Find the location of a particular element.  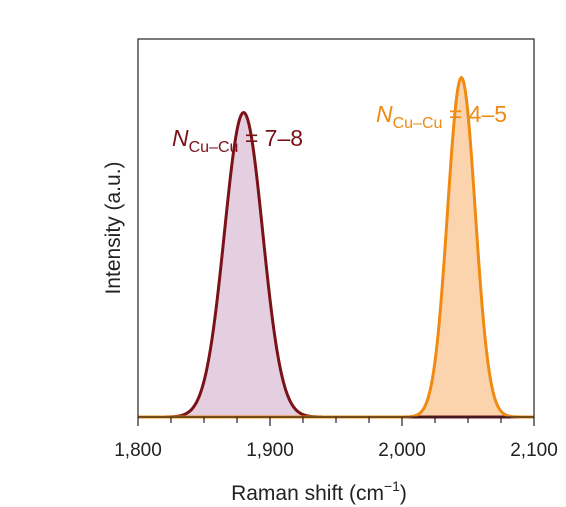

x-tick-label: 2,000 is located at coordinates (402, 450).